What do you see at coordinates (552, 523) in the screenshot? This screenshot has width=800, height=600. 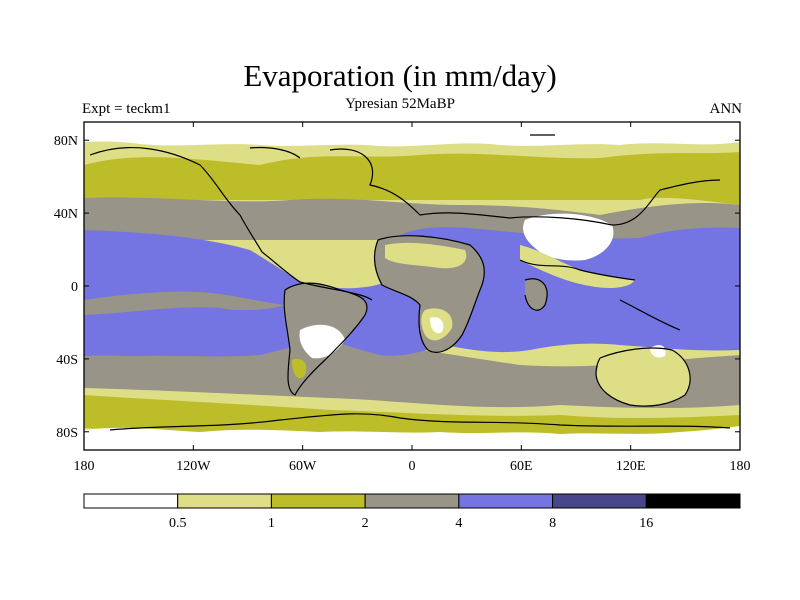 I see `colorbar-label: 8` at bounding box center [552, 523].